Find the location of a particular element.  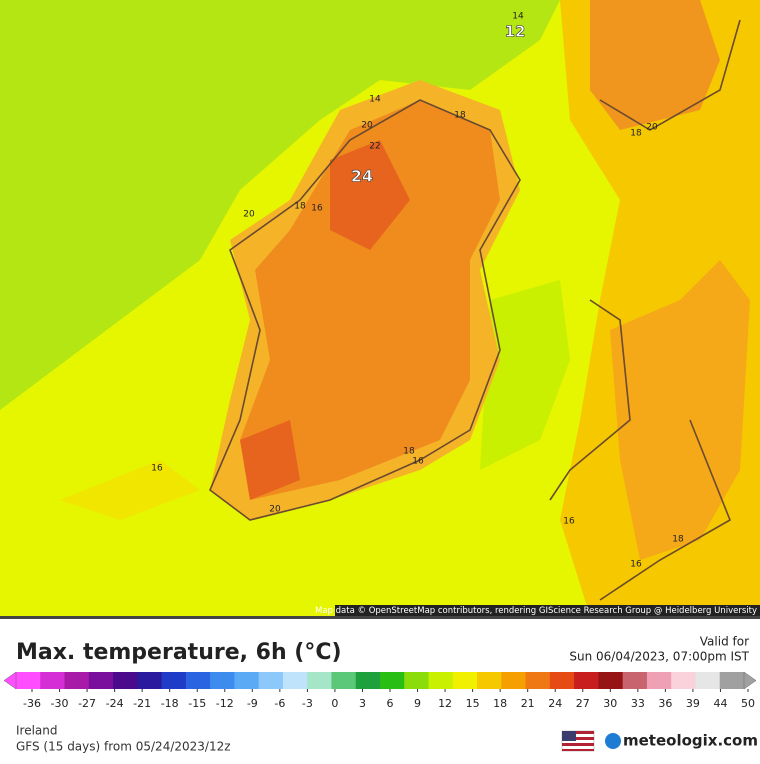

colorbar-tick-label: 30 is located at coordinates (610, 703).